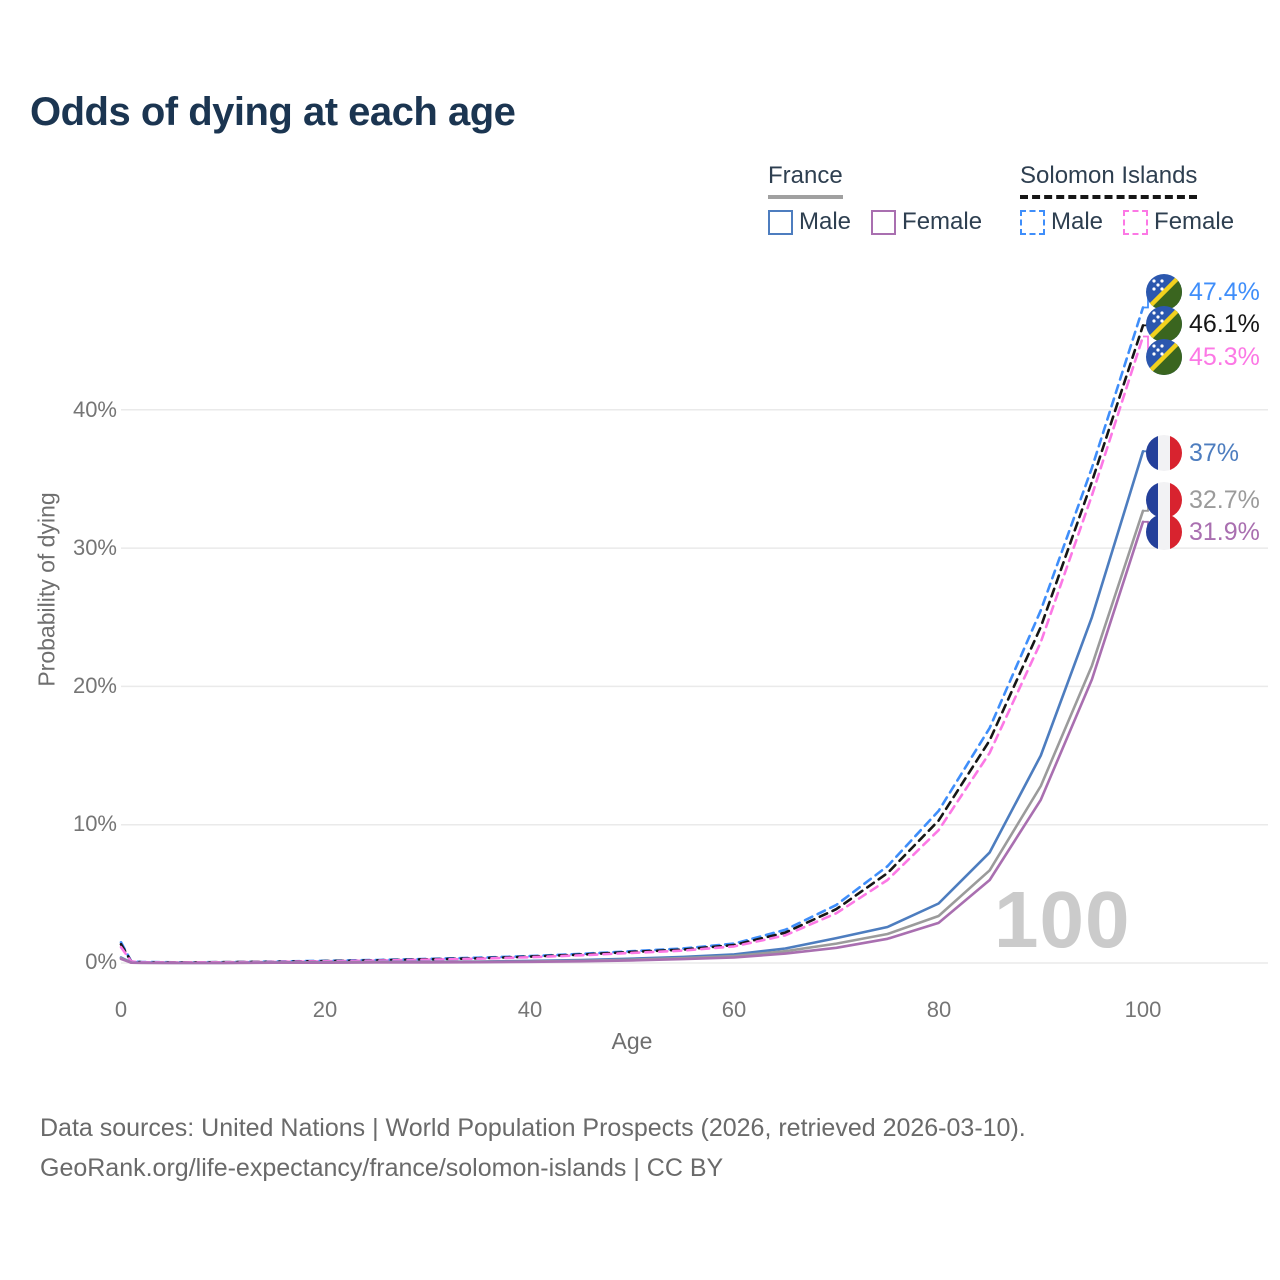 This screenshot has height=1280, width=1280. I want to click on france-female-swatch-icon, so click(884, 222).